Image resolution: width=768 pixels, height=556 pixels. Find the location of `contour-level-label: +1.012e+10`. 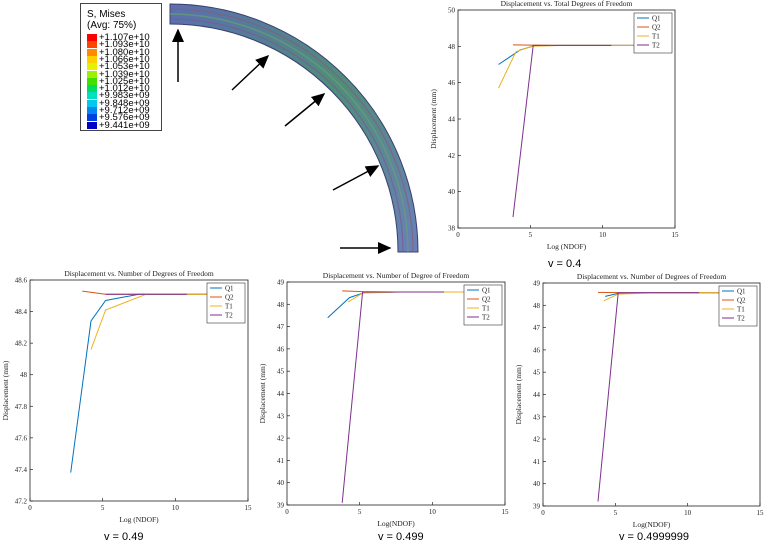

contour-level-label: +1.012e+10 is located at coordinates (124, 89).